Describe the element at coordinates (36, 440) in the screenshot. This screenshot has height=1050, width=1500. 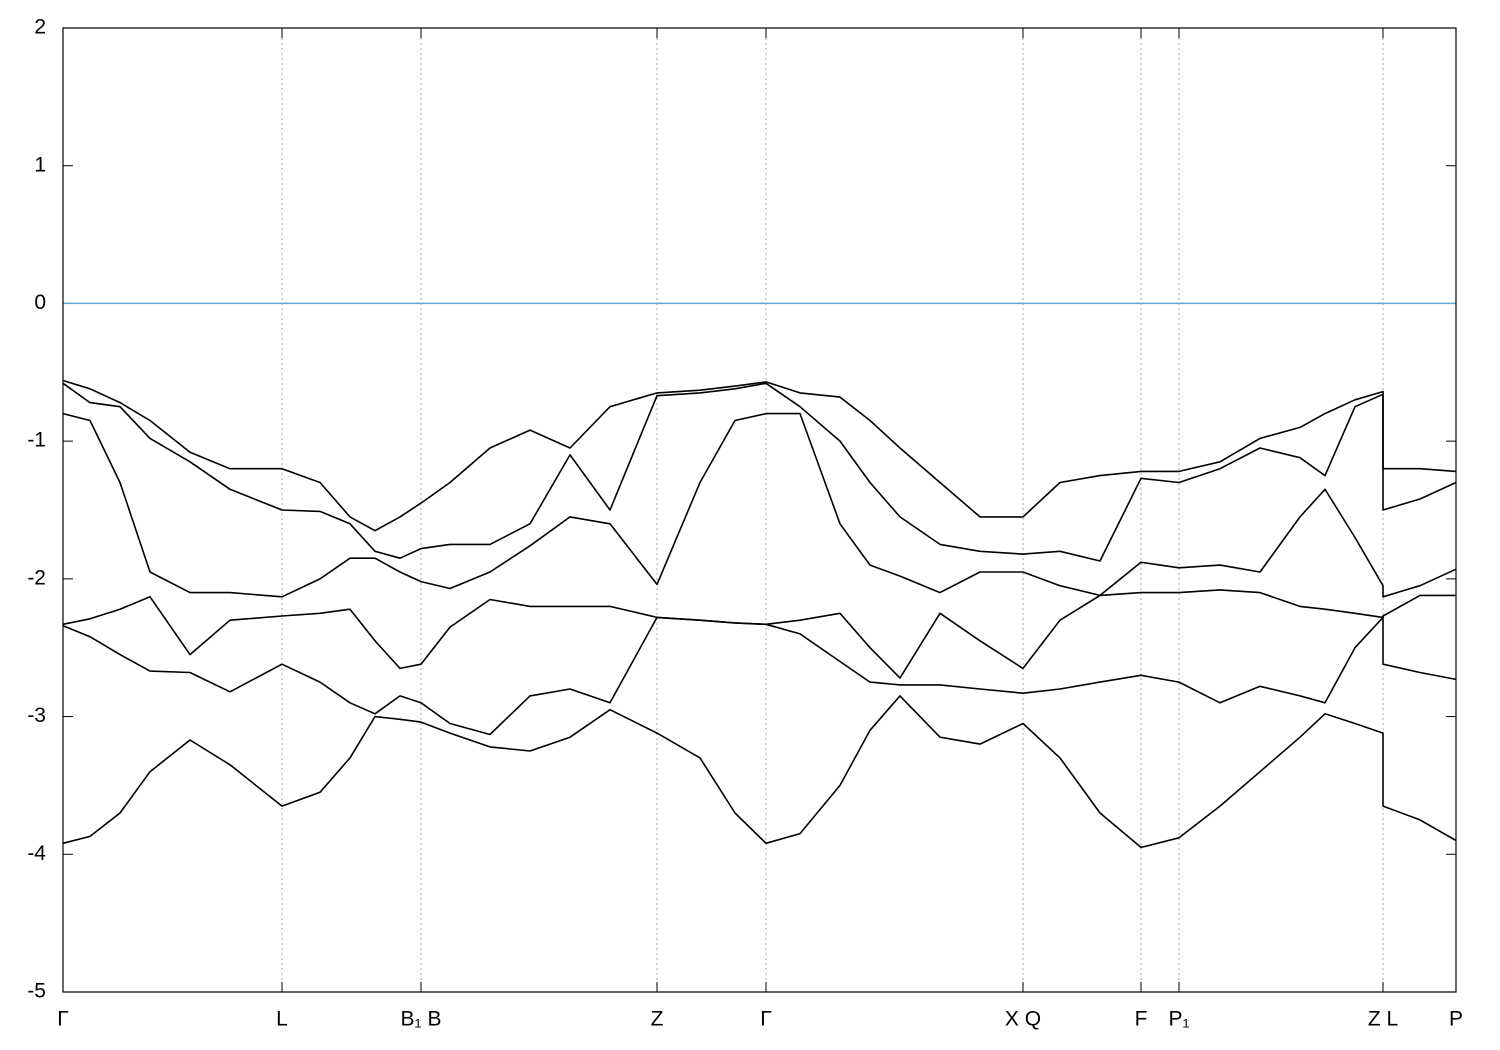
I see `y-tick-label: -1` at that location.